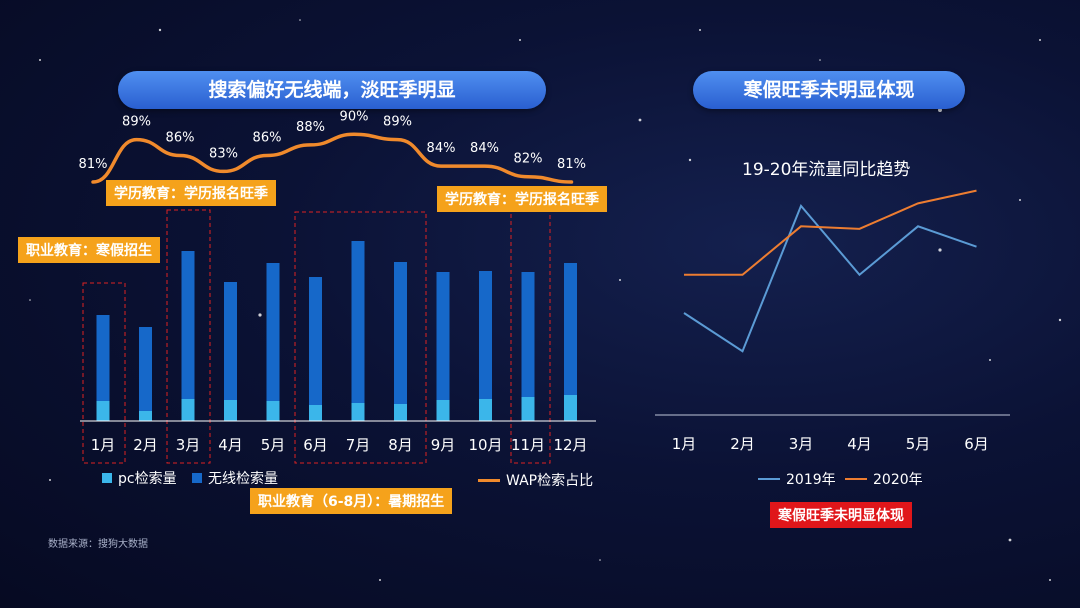  I want to click on x-tick-2: 2月, so click(145, 445).